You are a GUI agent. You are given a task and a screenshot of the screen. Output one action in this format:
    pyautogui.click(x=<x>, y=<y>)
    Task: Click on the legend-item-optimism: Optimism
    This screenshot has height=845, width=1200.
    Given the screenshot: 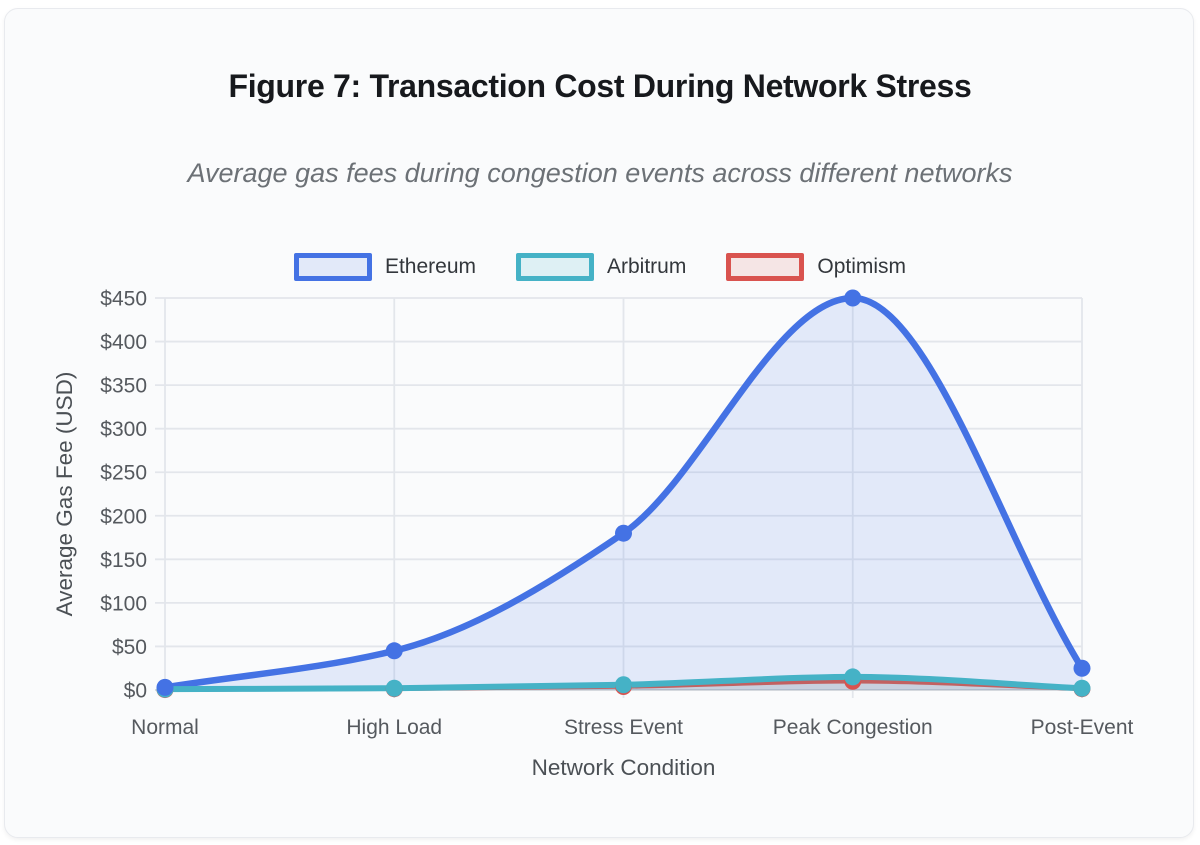 What is the action you would take?
    pyautogui.click(x=816, y=267)
    